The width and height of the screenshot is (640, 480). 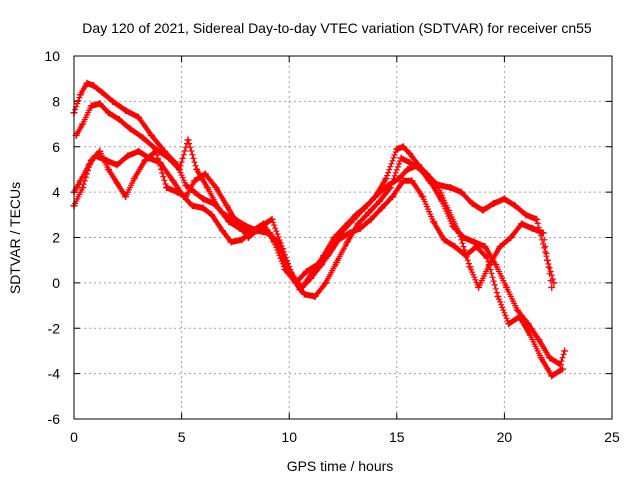 I want to click on y-tick-label: -6, so click(x=54, y=419).